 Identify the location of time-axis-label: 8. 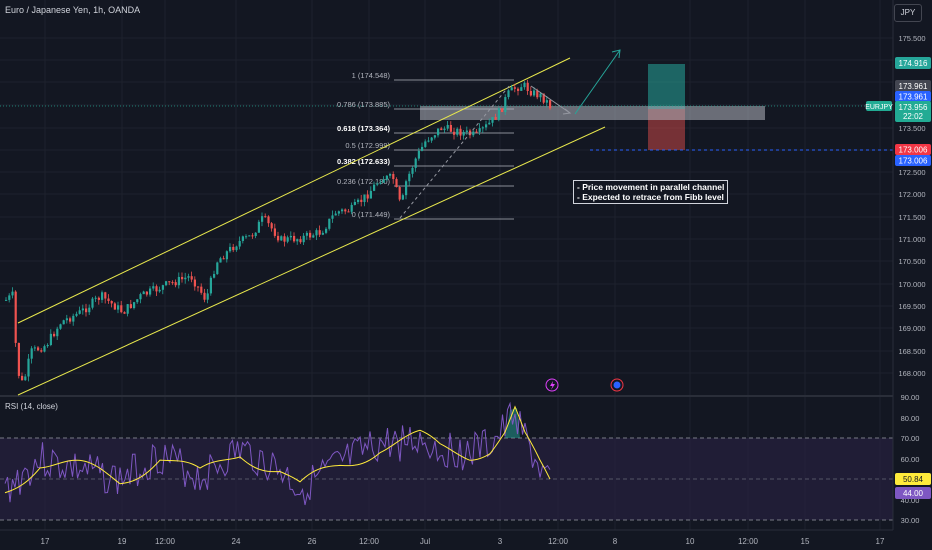
(615, 541).